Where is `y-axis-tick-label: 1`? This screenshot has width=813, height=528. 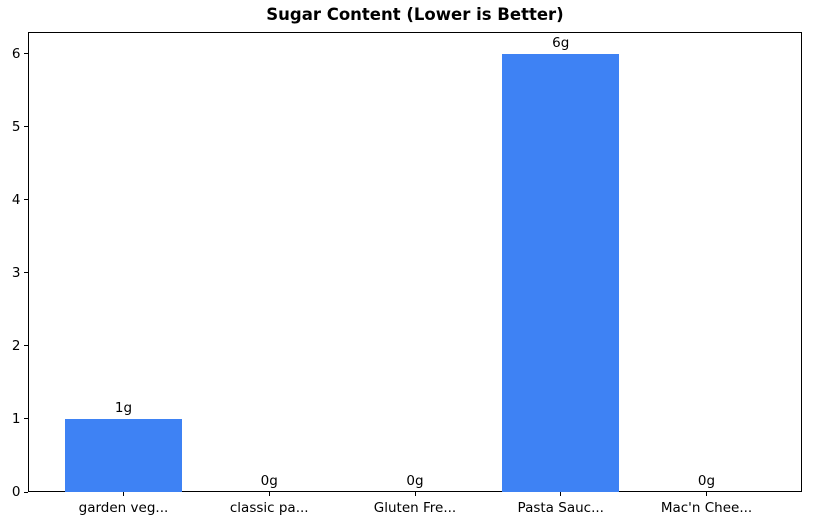 y-axis-tick-label: 1 is located at coordinates (16, 418).